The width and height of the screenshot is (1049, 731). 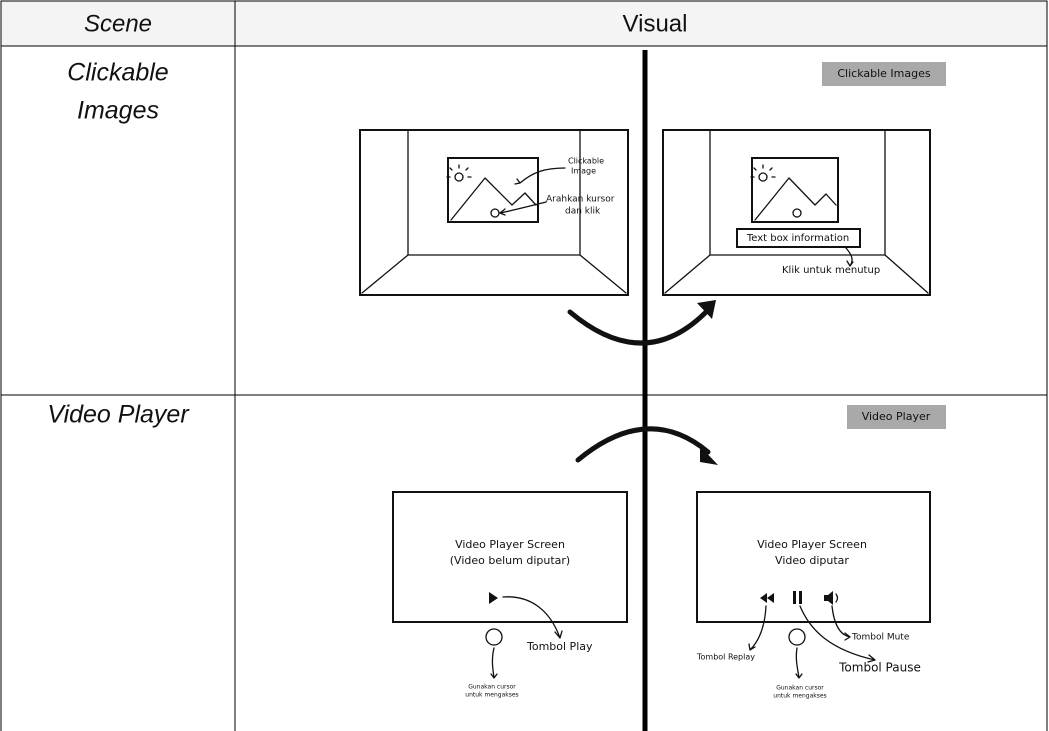 I want to click on annotation: Tombol Play, so click(x=559, y=646).